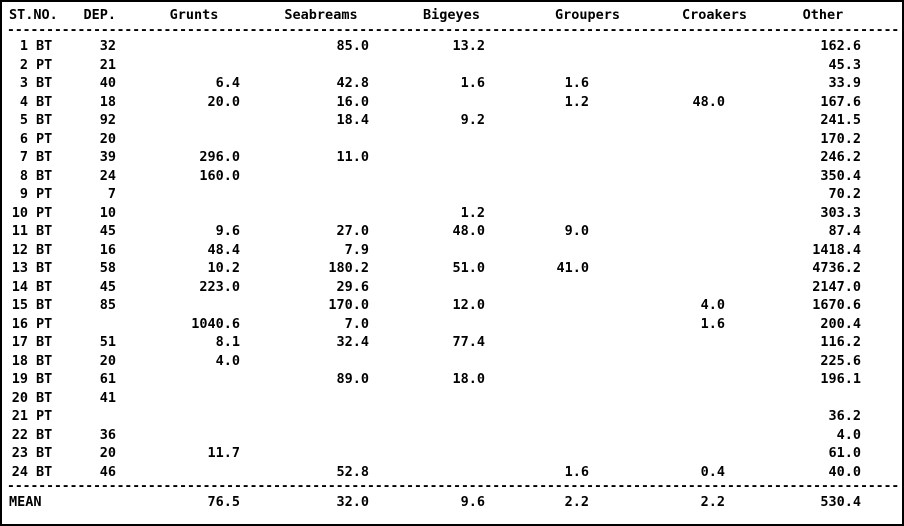 The image size is (904, 526). What do you see at coordinates (95, 416) in the screenshot?
I see `depth-value` at bounding box center [95, 416].